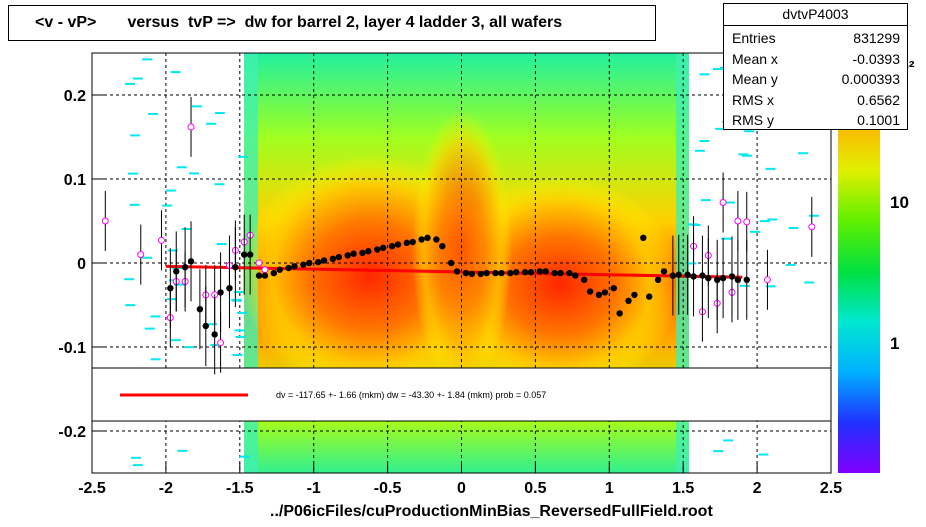 The image size is (926, 527). I want to click on stats-row-mean-x: Mean x -0.0393, so click(817, 59).